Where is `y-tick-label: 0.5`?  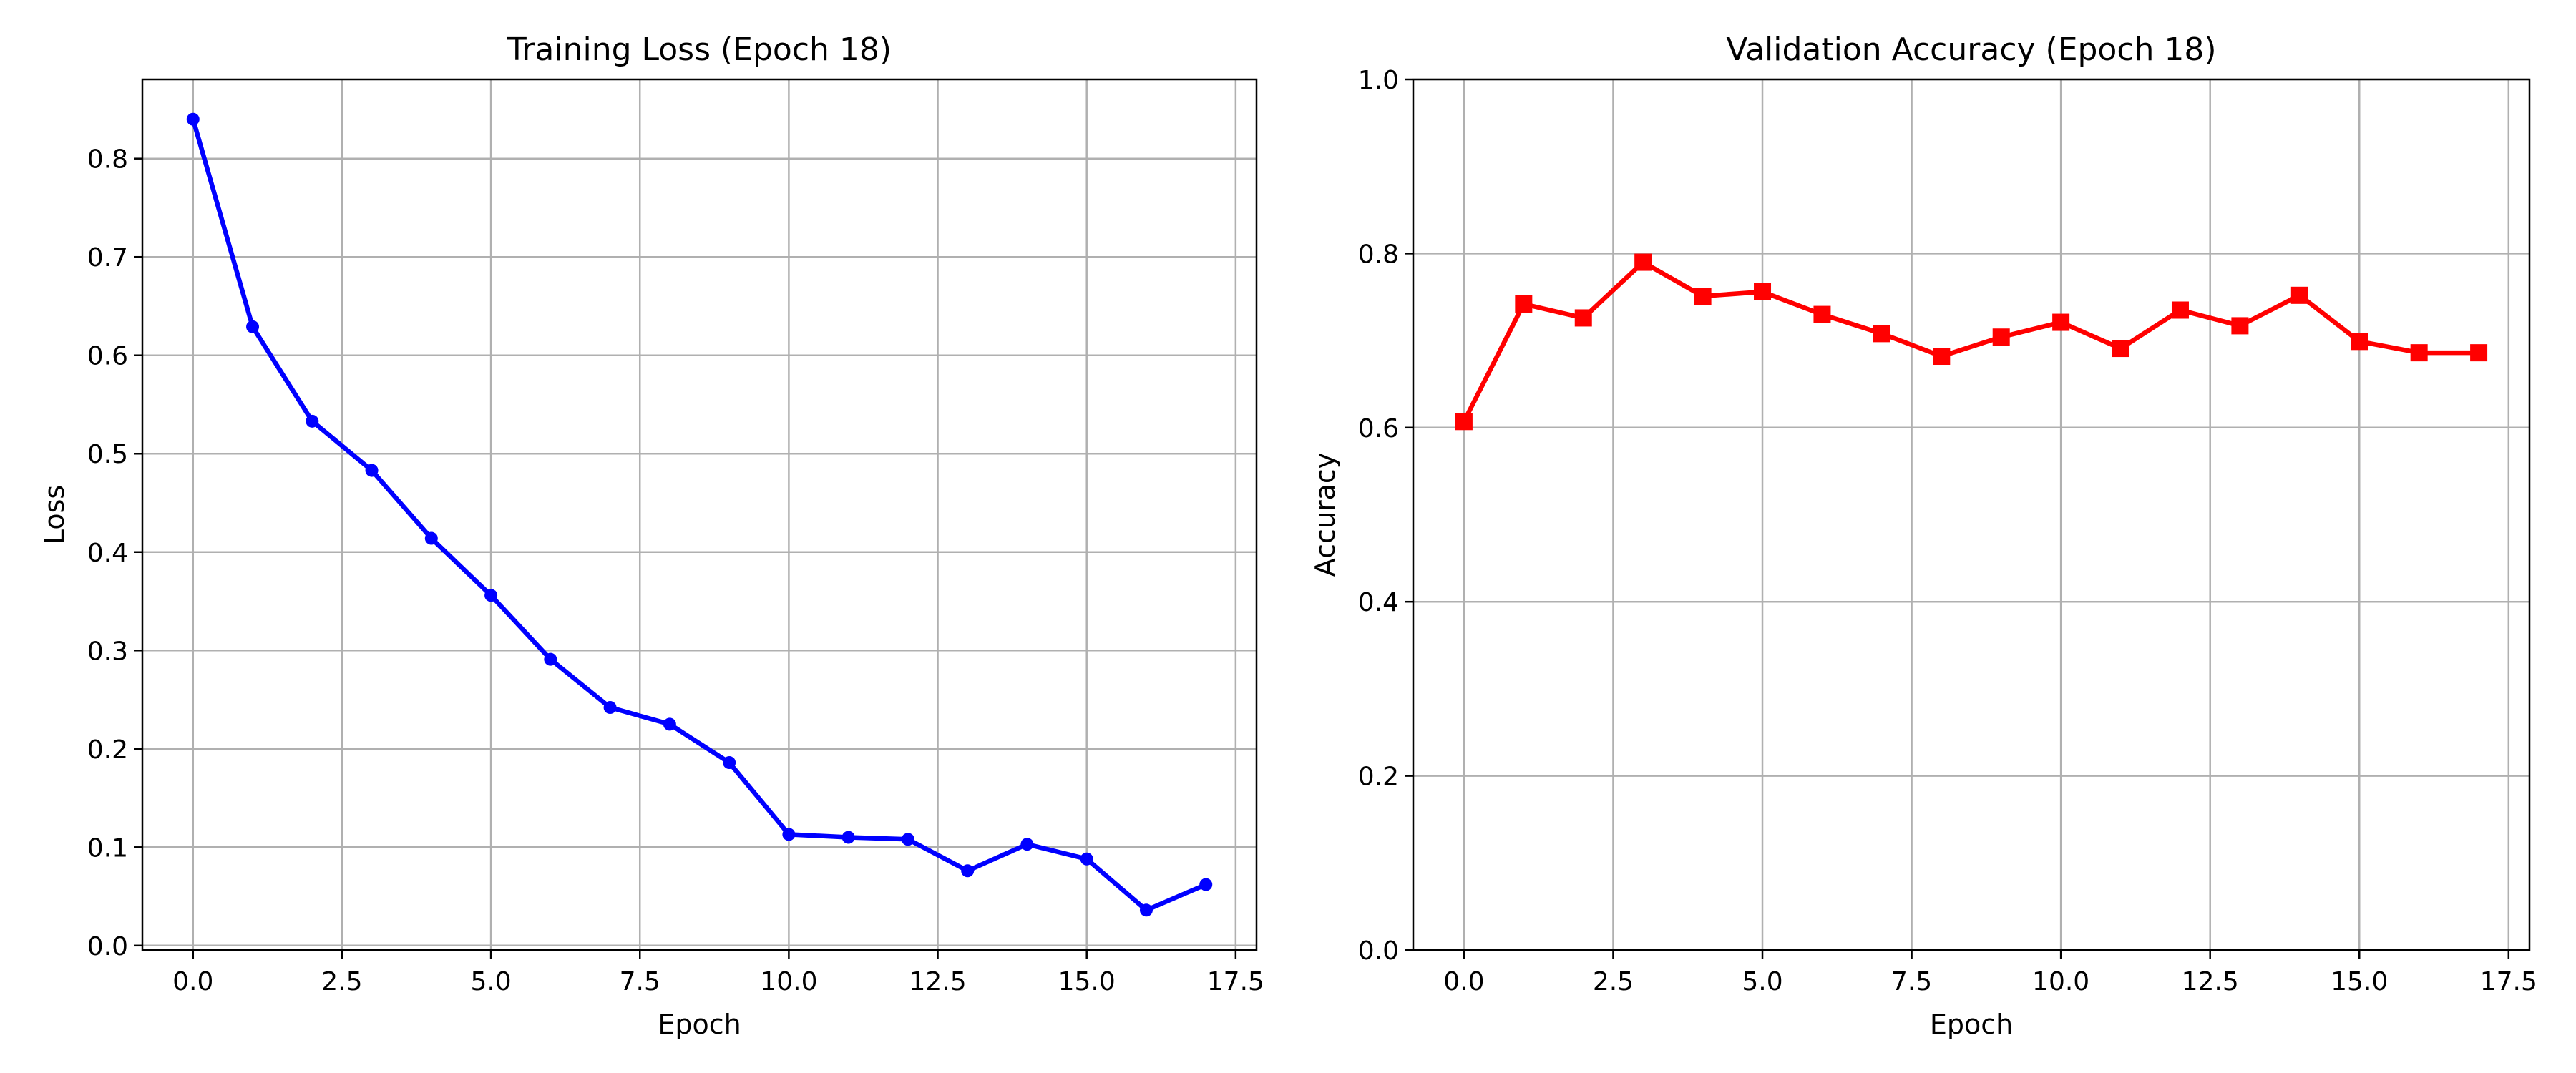 y-tick-label: 0.5 is located at coordinates (107, 454).